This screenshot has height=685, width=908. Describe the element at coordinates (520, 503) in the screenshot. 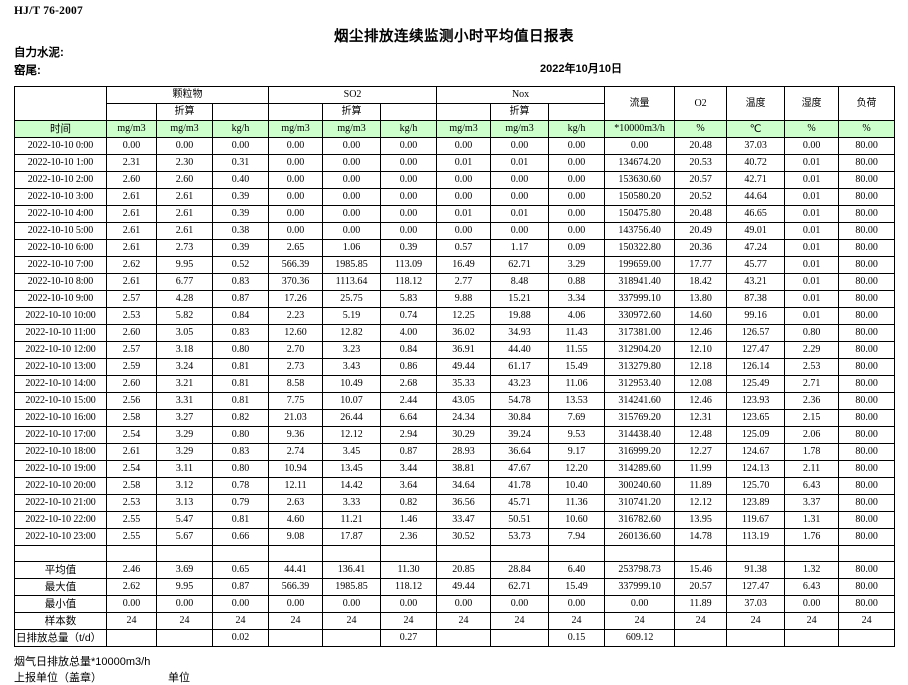

I see `row-value: 45.71` at that location.